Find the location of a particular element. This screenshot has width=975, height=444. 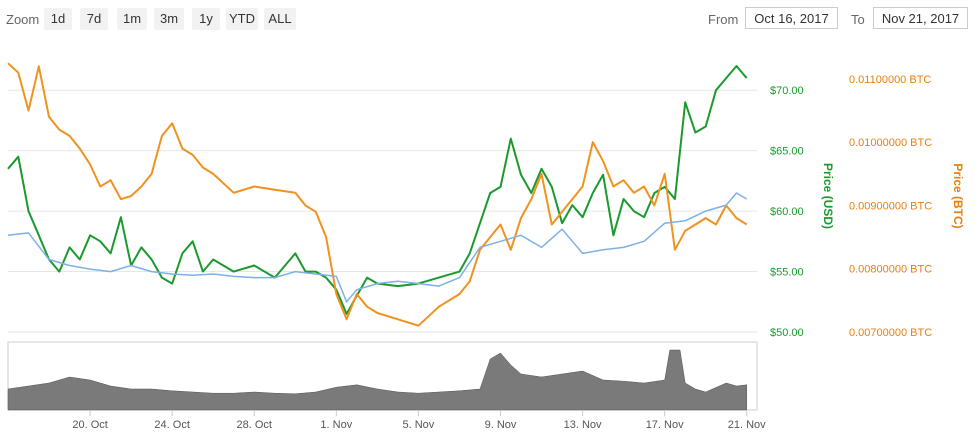

usd-axis-tick-label: $50.00 is located at coordinates (787, 333).